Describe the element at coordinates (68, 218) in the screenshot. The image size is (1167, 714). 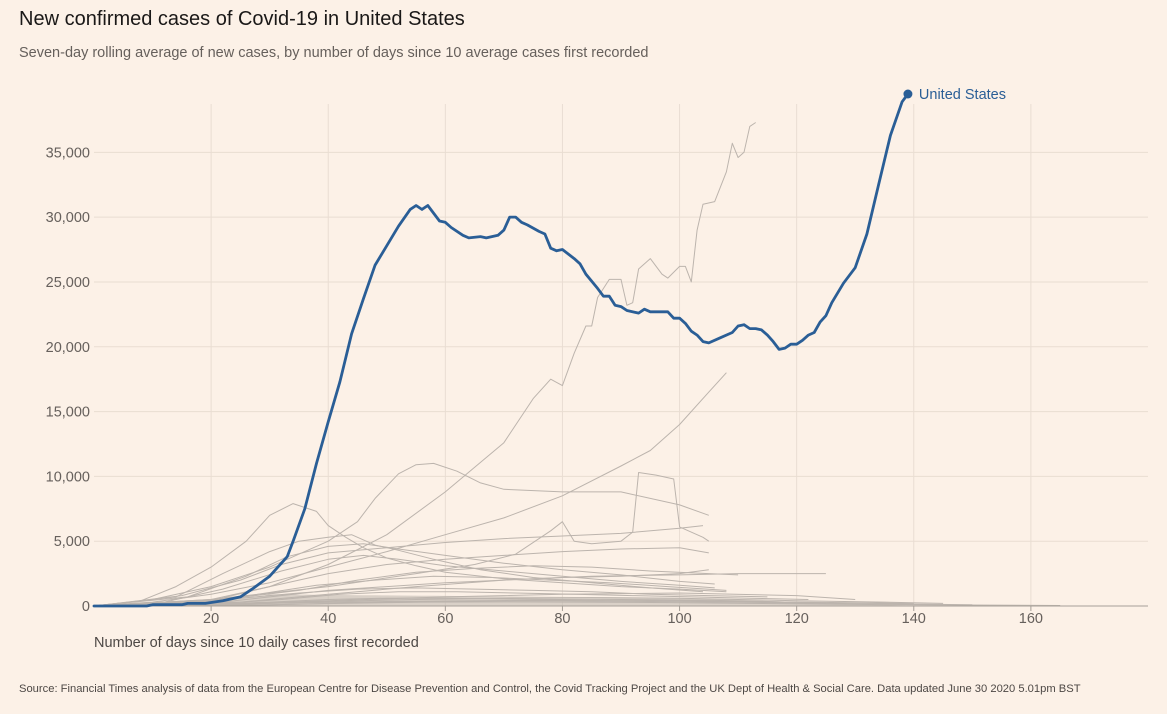
I see `y-tick-label: 30,000` at that location.